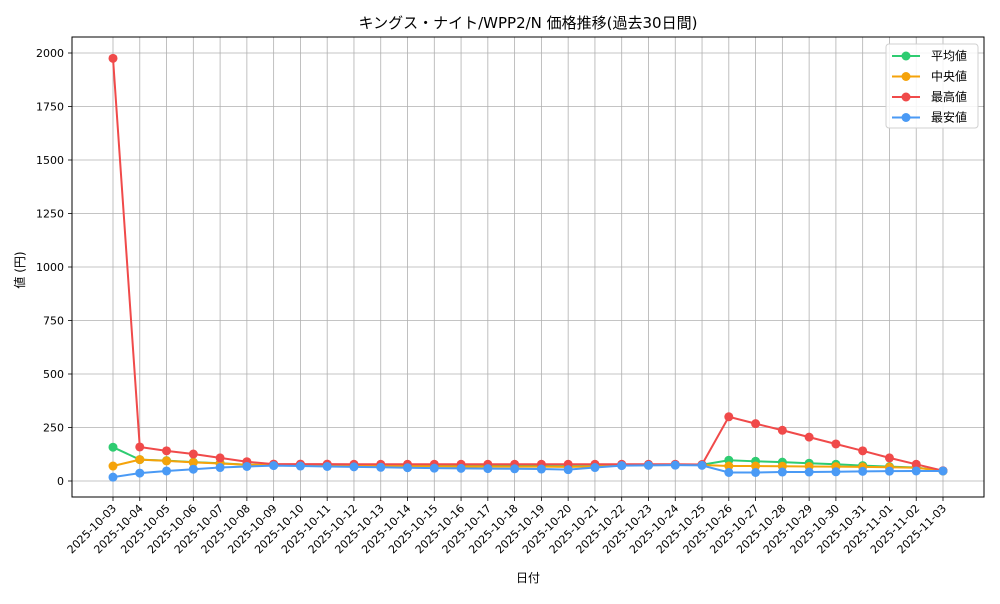 The width and height of the screenshot is (1000, 604). Describe the element at coordinates (929, 96) in the screenshot. I see `legend-item: 最高値` at that location.